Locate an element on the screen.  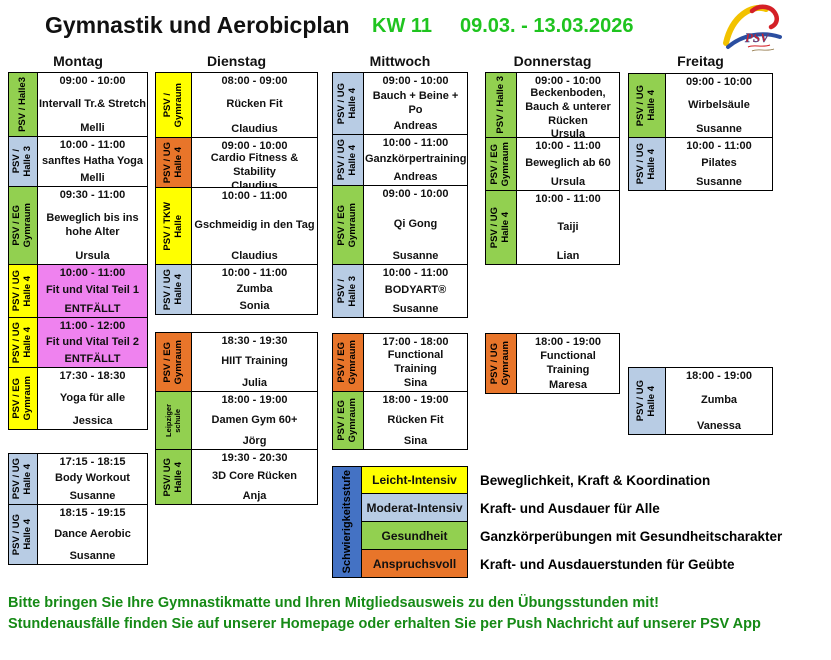
cell-instructor: Melli is located at coordinates (92, 178).